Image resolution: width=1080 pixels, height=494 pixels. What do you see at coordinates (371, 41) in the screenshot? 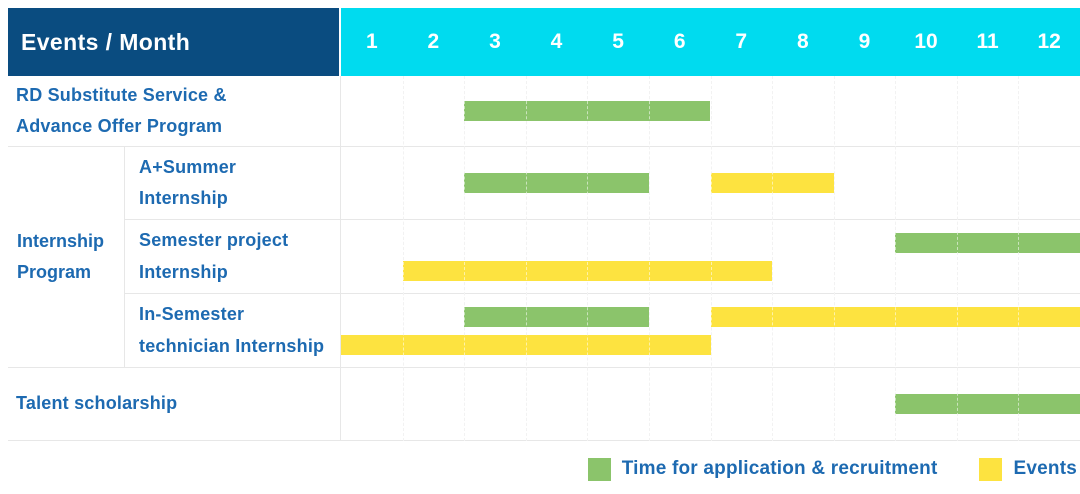
I see `month-header-1: 1` at bounding box center [371, 41].